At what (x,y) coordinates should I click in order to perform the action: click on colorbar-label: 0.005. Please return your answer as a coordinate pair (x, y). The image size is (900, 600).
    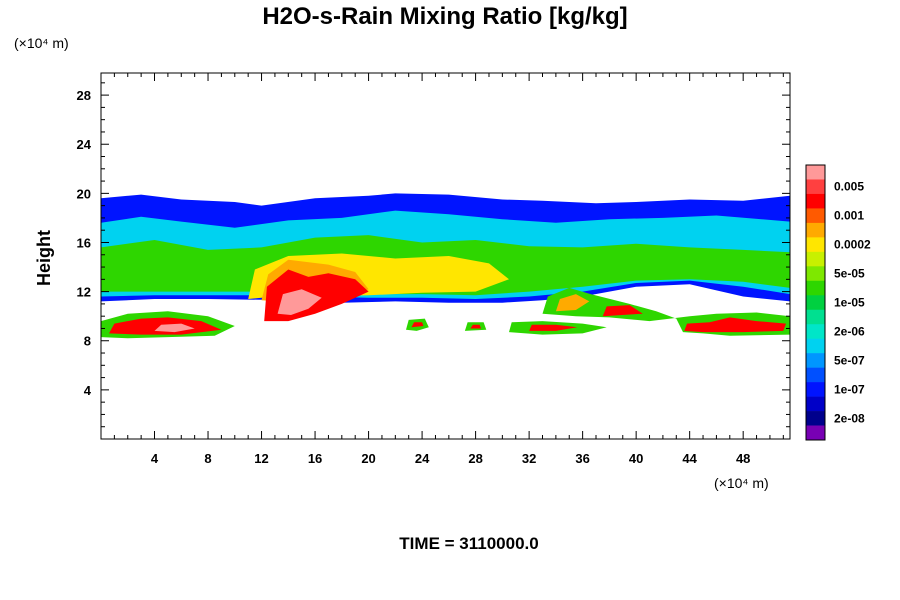
    Looking at the image, I should click on (849, 187).